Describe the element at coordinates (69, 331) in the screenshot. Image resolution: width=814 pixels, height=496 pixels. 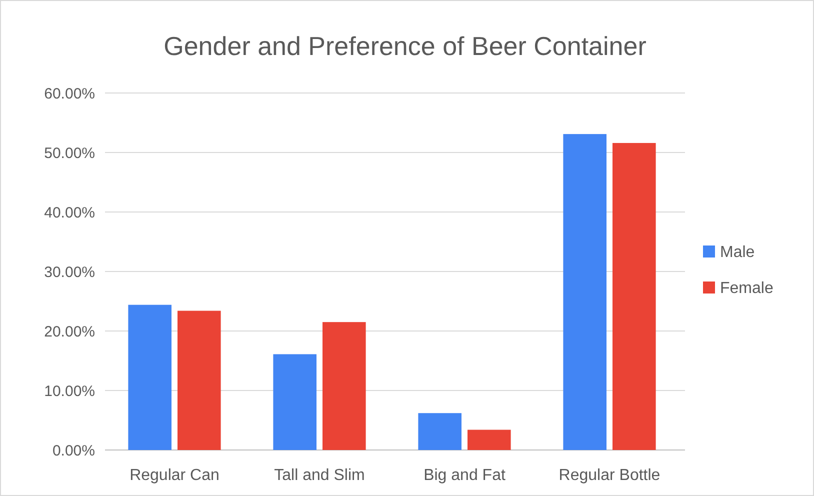
I see `y-tick-label: 20.00%` at that location.